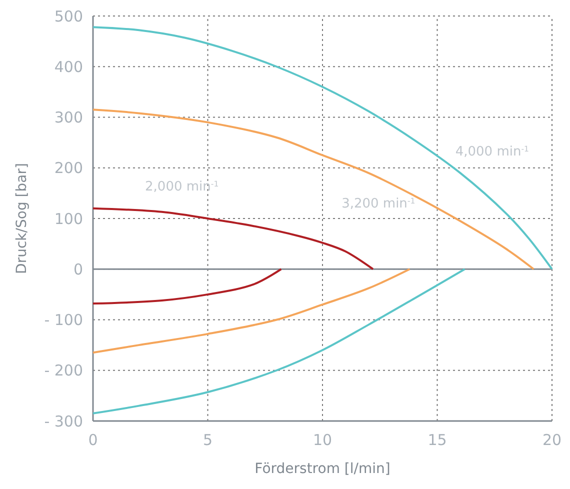  What do you see at coordinates (63, 371) in the screenshot?
I see `y-tick-label: - 200` at bounding box center [63, 371].